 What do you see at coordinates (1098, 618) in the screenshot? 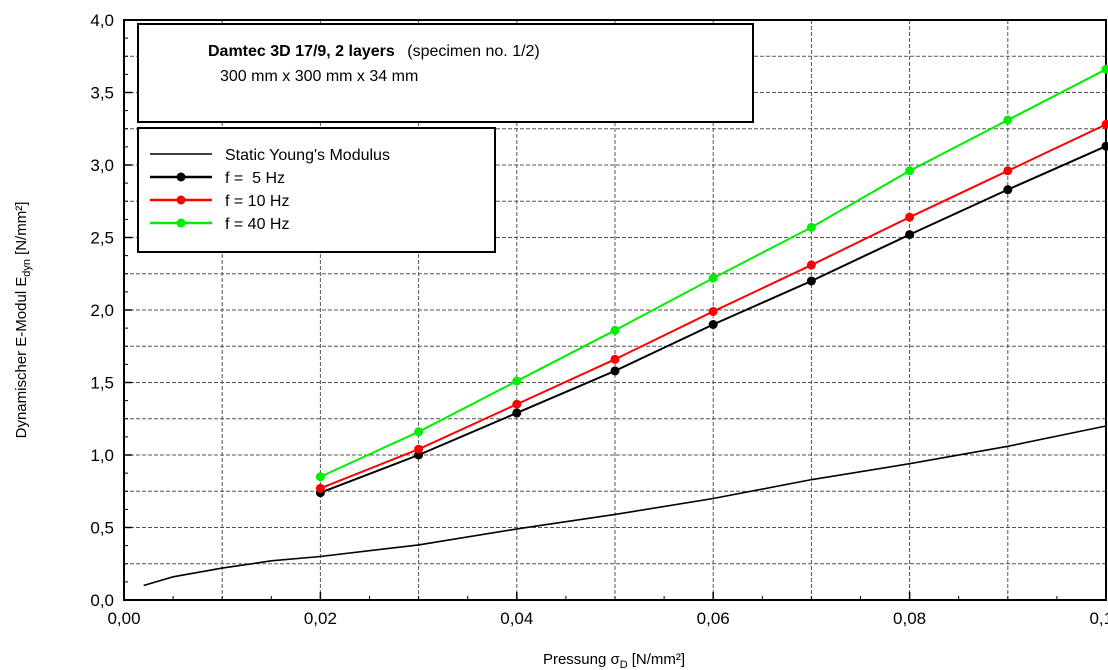
I see `x-tick-label: 0,10` at bounding box center [1098, 618].